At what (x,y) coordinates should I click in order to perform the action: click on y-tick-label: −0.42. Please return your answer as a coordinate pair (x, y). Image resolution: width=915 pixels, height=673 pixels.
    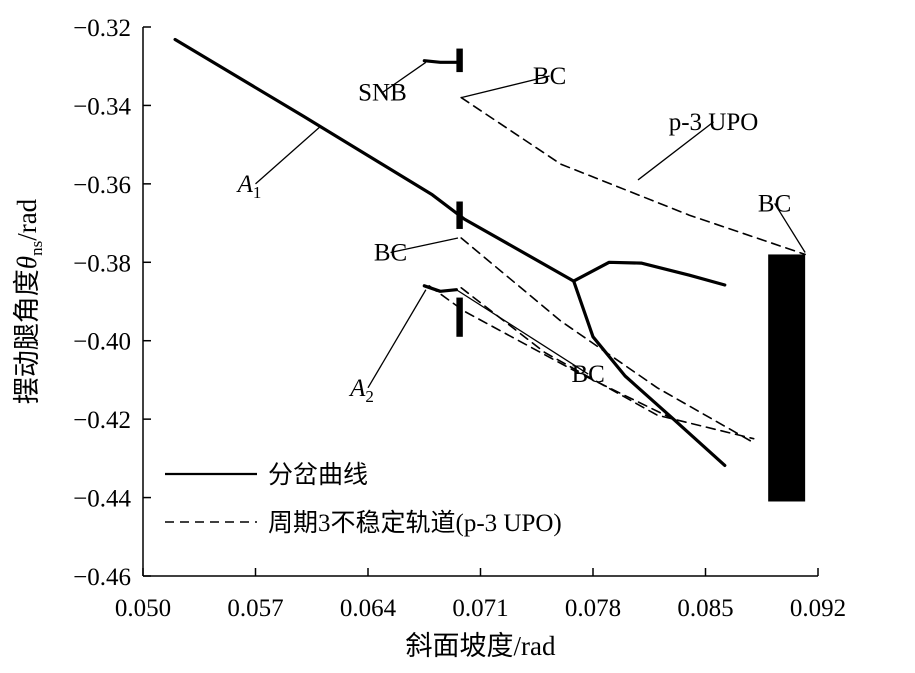
    Looking at the image, I should click on (102, 420).